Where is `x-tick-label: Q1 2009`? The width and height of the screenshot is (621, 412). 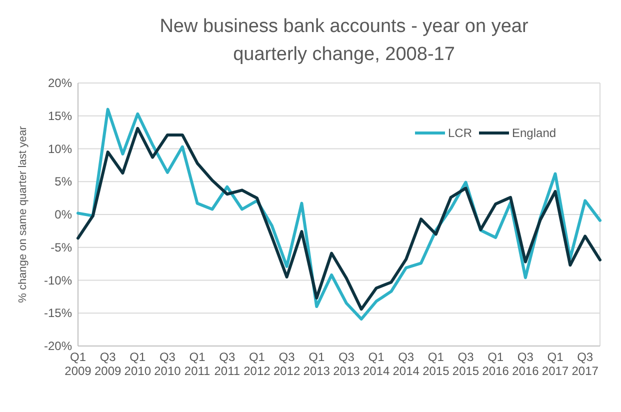
x-tick-label: Q1 2009 is located at coordinates (78, 364).